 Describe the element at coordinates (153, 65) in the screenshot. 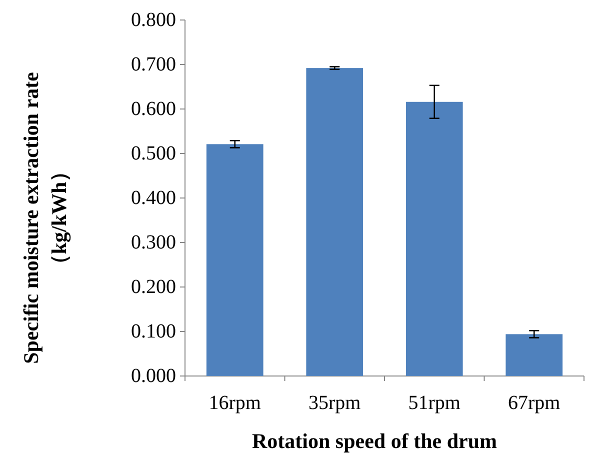

I see `y-tick-label: 0.700` at that location.